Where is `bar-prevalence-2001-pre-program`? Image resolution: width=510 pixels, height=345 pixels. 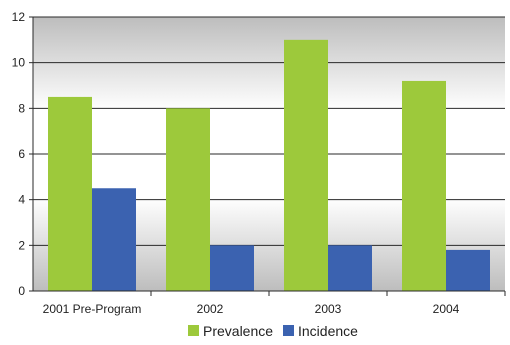
bar-prevalence-2001-pre-program is located at coordinates (70, 194).